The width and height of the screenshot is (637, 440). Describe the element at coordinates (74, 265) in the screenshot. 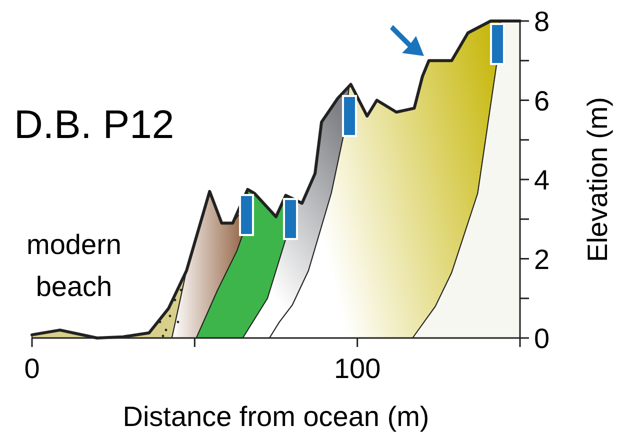

I see `annotation: modern beach` at that location.